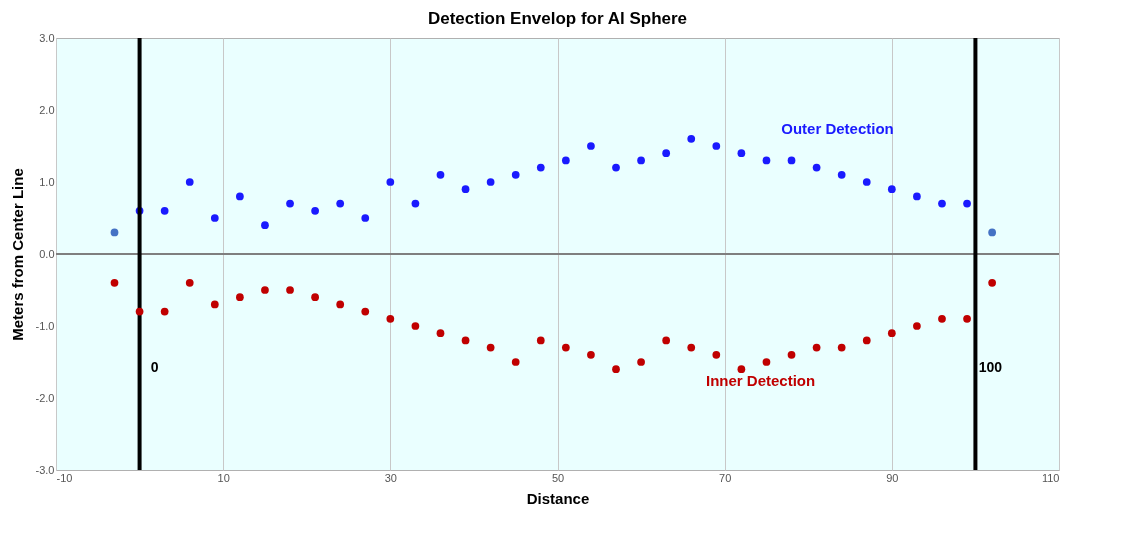  I want to click on x-axis-title: Distance, so click(558, 498).